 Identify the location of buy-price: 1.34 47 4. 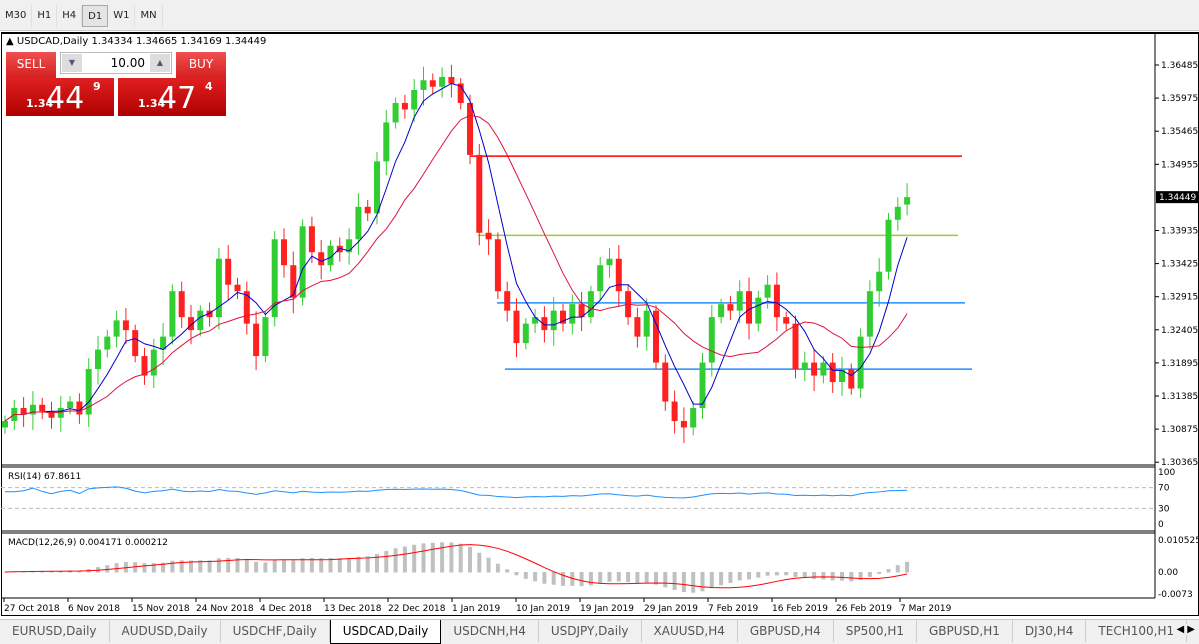
(172, 97).